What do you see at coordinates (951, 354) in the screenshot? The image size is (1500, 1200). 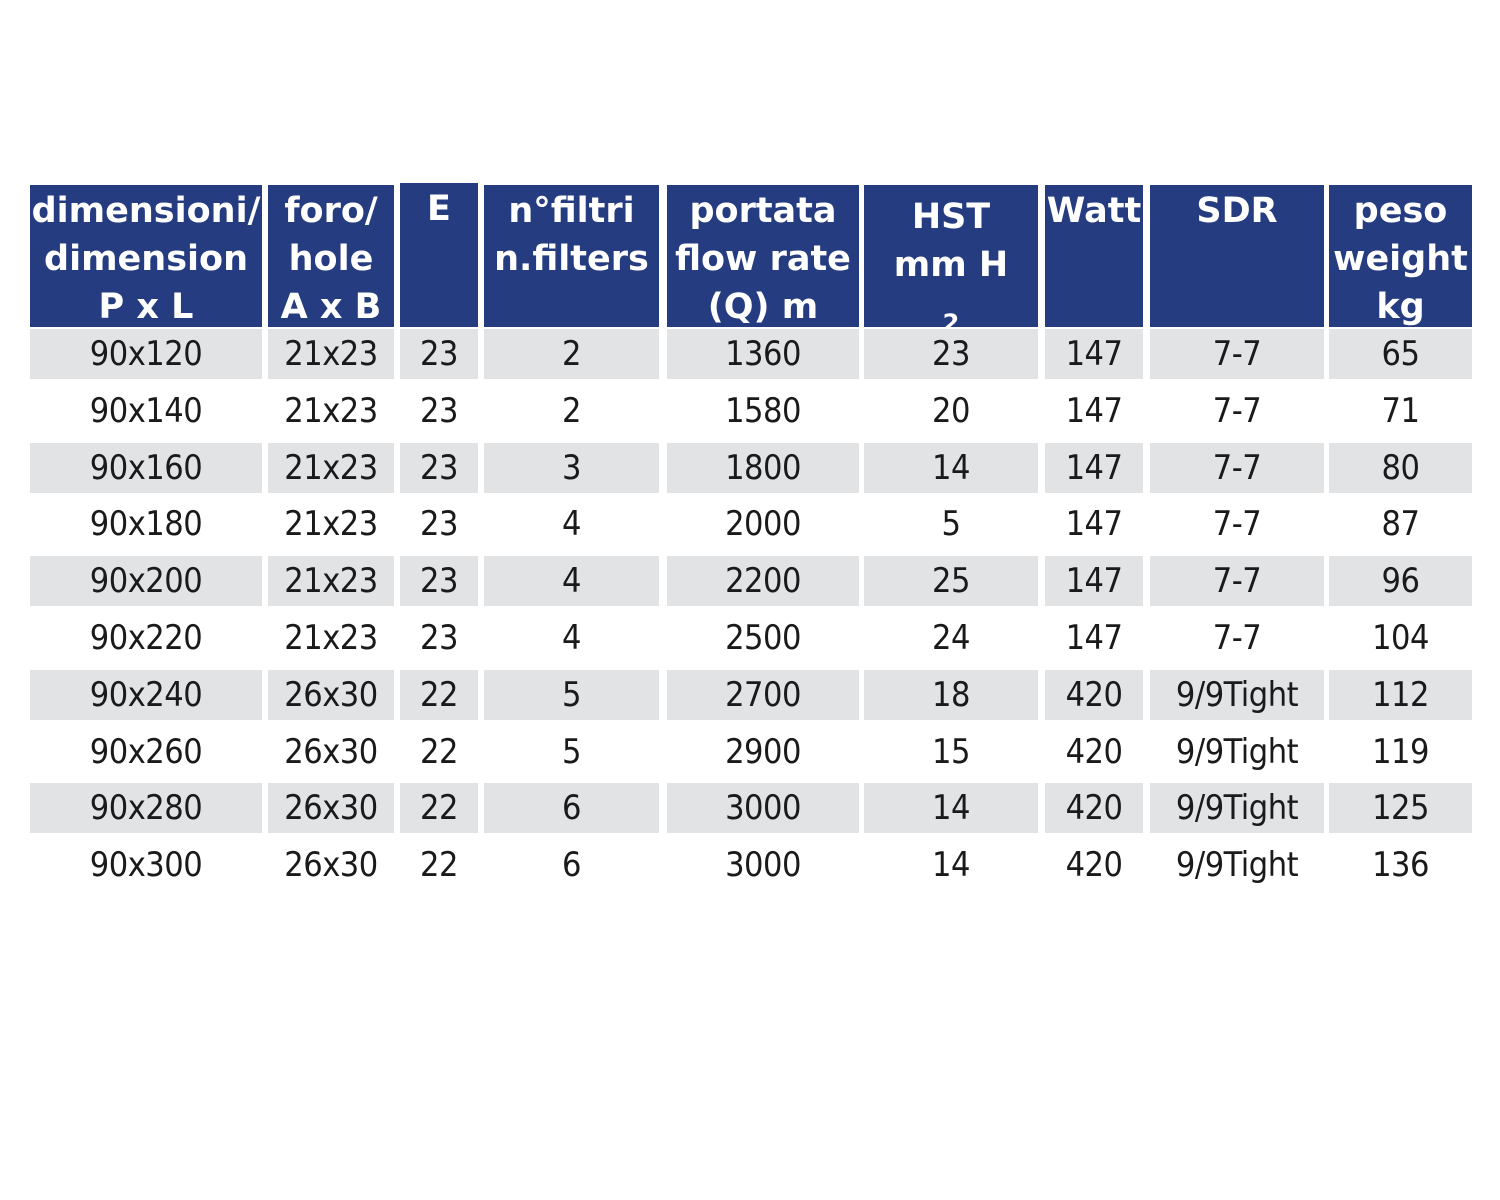 I see `cell-hst: 23` at bounding box center [951, 354].